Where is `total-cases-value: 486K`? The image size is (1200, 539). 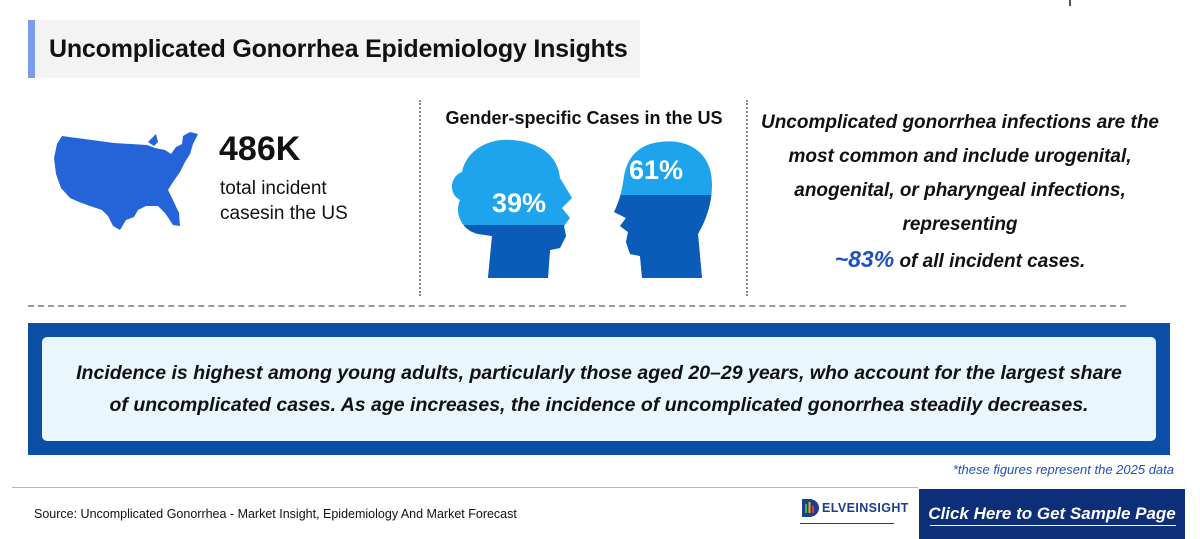 total-cases-value: 486K is located at coordinates (260, 149).